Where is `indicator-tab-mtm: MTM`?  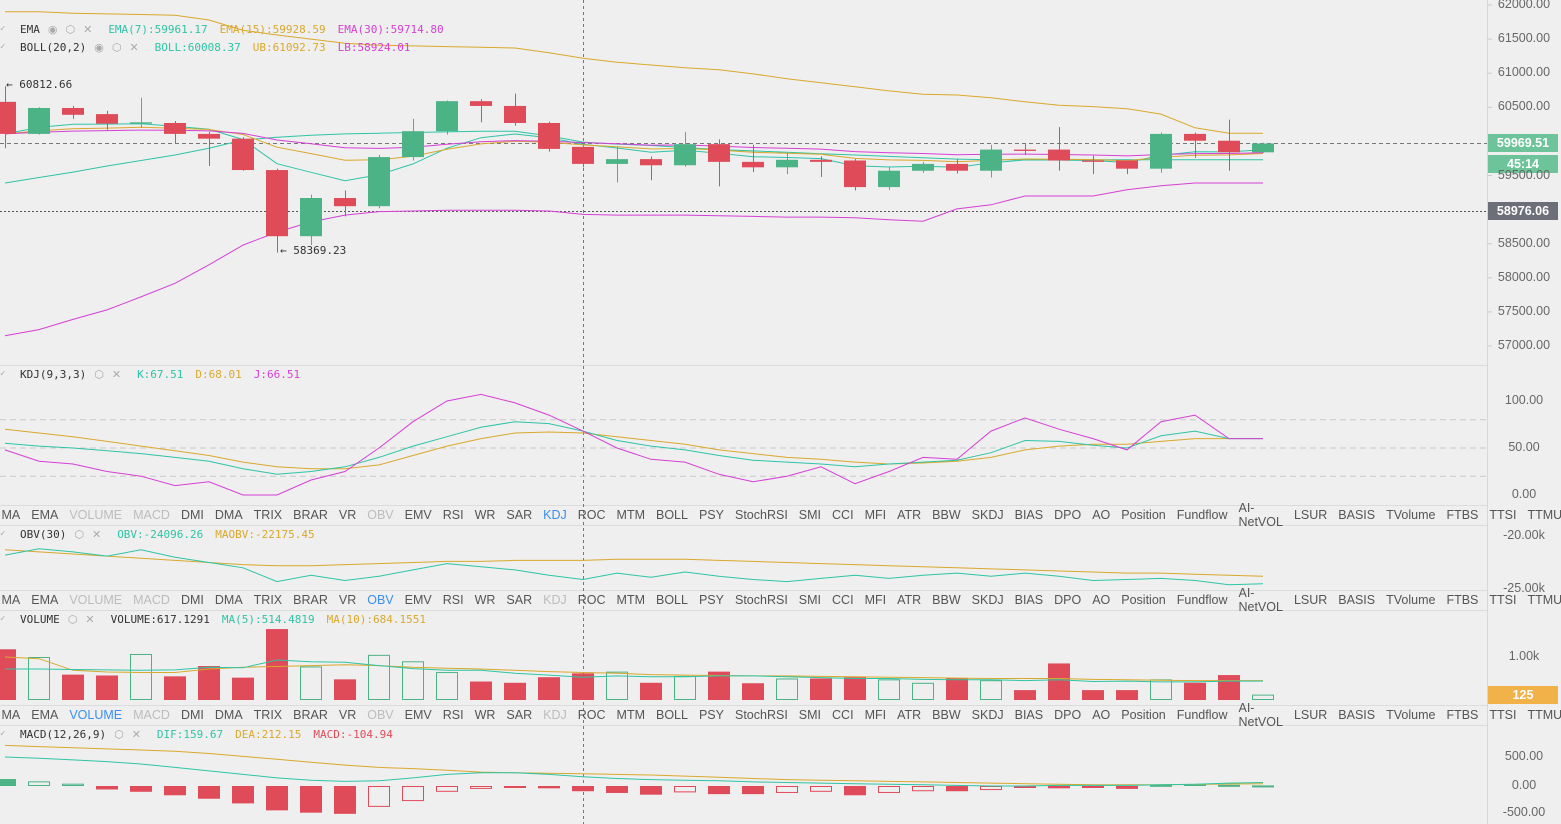
indicator-tab-mtm: MTM is located at coordinates (630, 714).